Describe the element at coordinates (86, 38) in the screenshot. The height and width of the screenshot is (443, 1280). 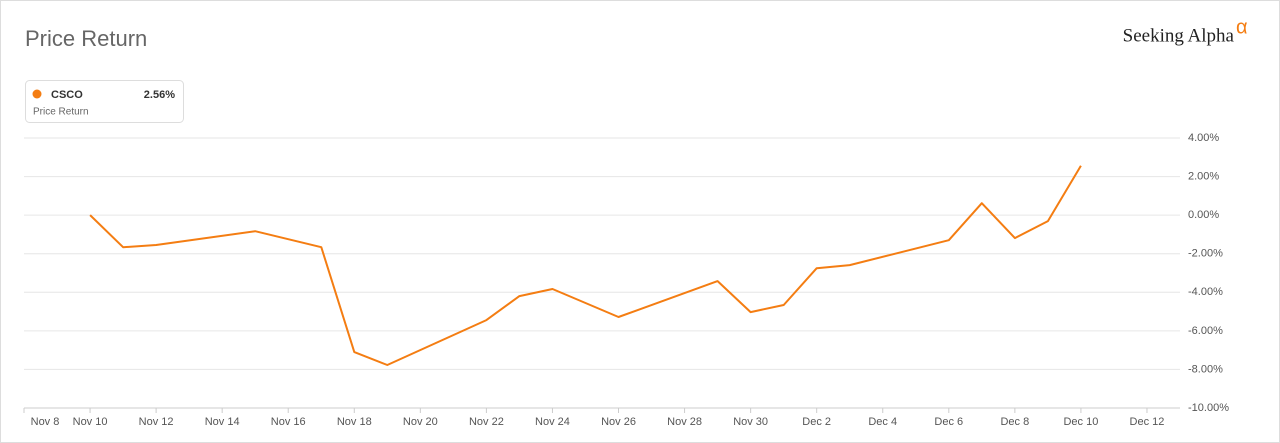
I see `chart-title: Price Return` at that location.